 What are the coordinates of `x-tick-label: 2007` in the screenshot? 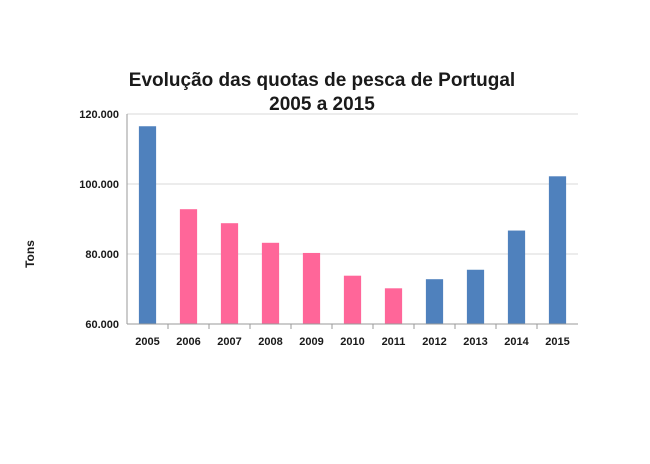 It's located at (229, 342).